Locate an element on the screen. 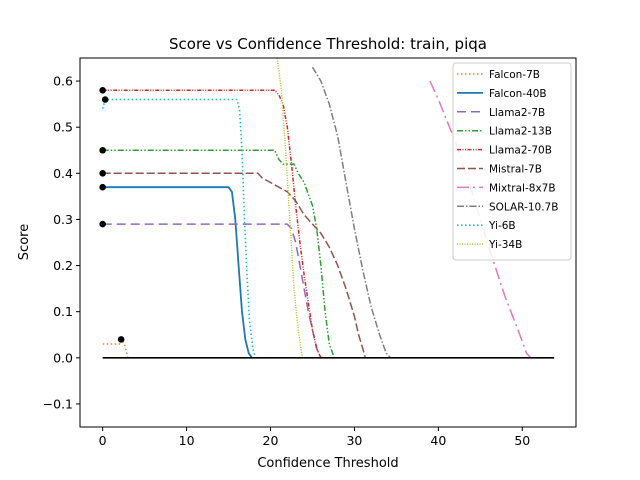  legend-box is located at coordinates (512, 161).